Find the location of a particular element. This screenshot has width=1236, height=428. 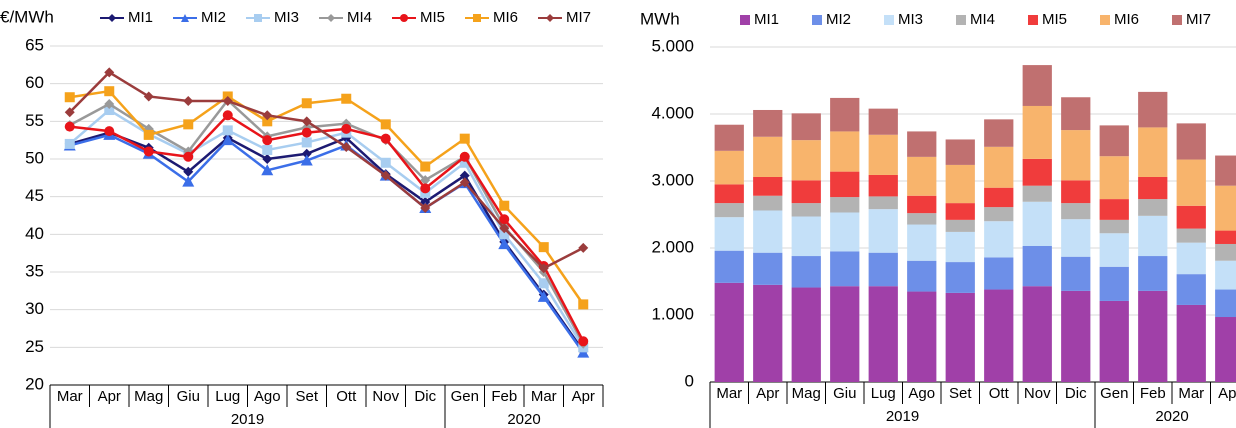

y-axis-label: MWh is located at coordinates (660, 18).